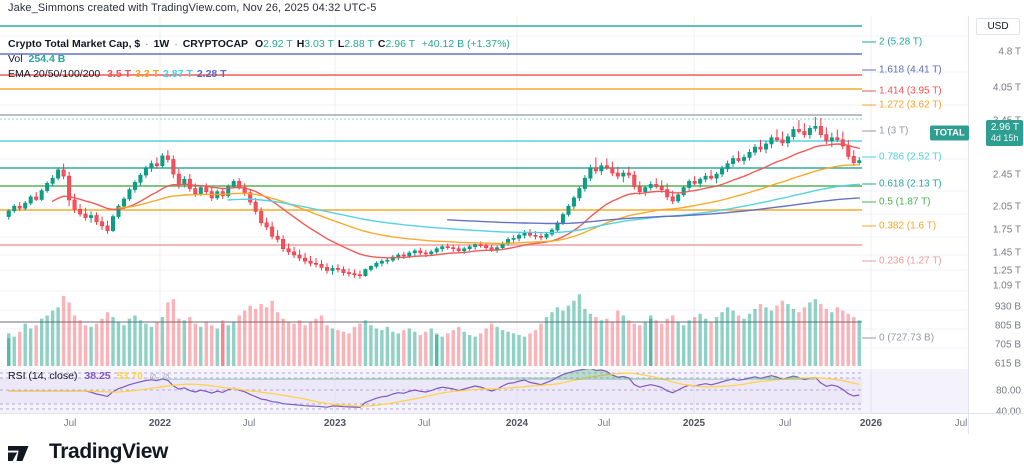  I want to click on fib-label-1: 1 (3 T), so click(894, 131).